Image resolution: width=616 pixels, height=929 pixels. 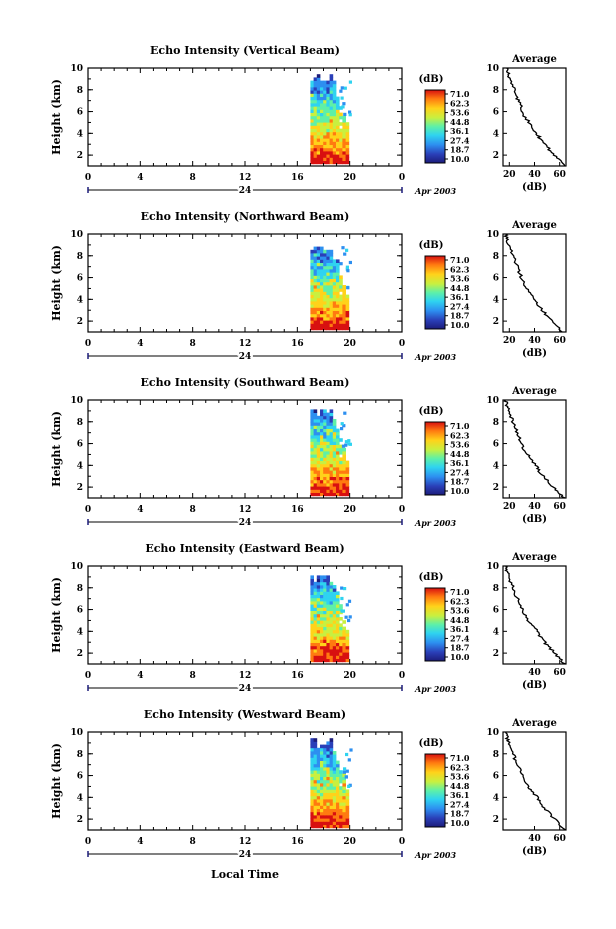 I want to click on x-tick-label: 0, so click(x=88, y=676).